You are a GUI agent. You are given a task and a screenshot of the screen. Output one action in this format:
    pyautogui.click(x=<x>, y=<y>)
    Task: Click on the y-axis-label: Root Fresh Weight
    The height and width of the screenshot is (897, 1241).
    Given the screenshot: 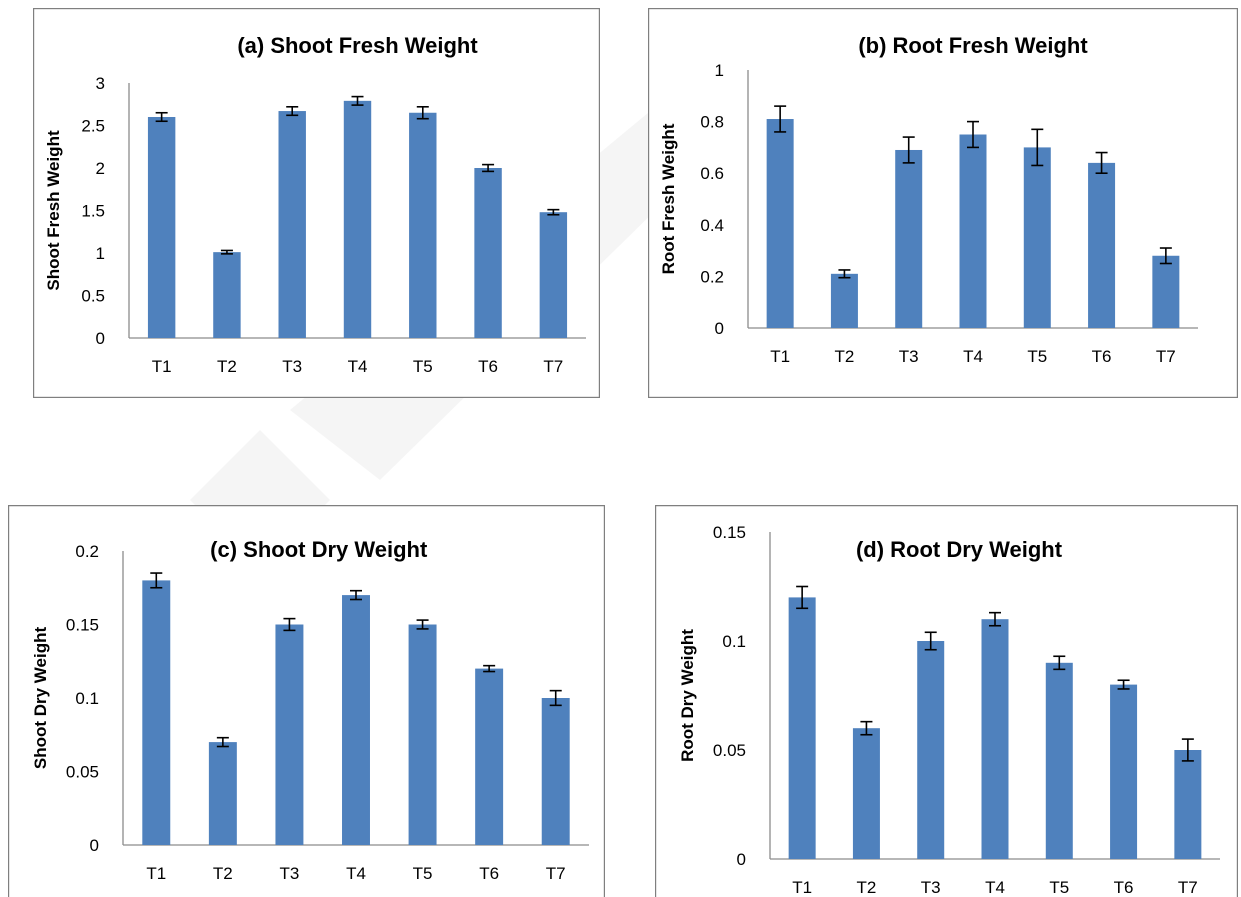 What is the action you would take?
    pyautogui.click(x=668, y=198)
    